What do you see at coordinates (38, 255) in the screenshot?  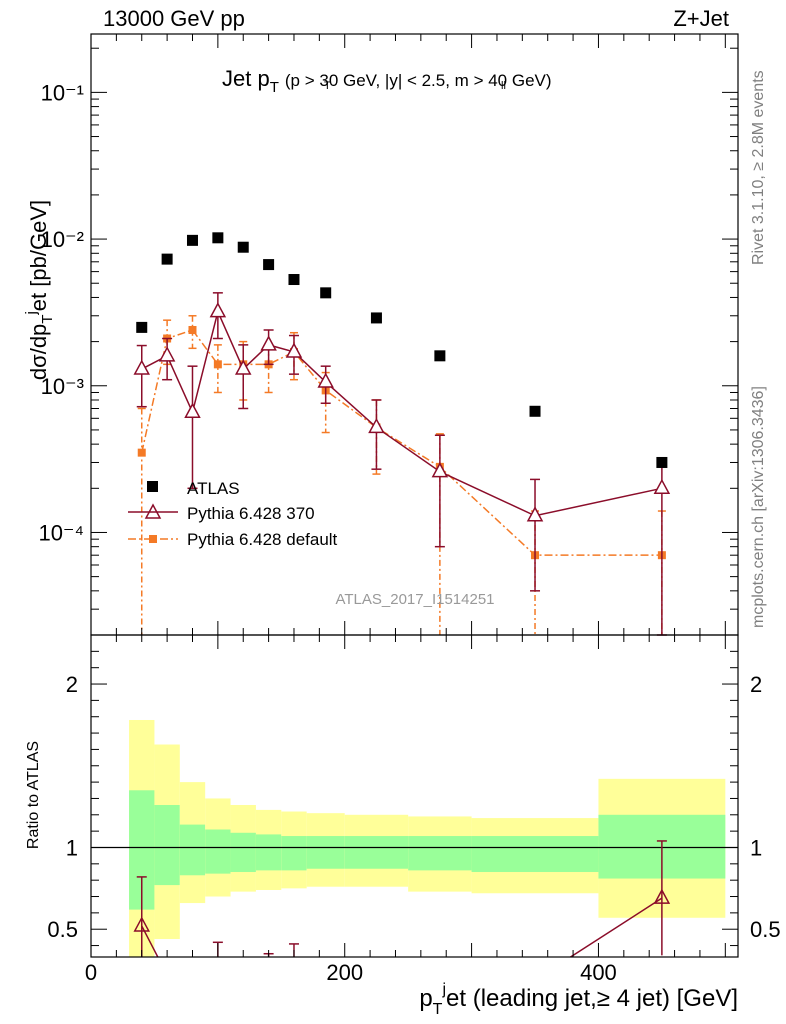 I see `y-axis-label-rest: et [pb/GeV]` at bounding box center [38, 255].